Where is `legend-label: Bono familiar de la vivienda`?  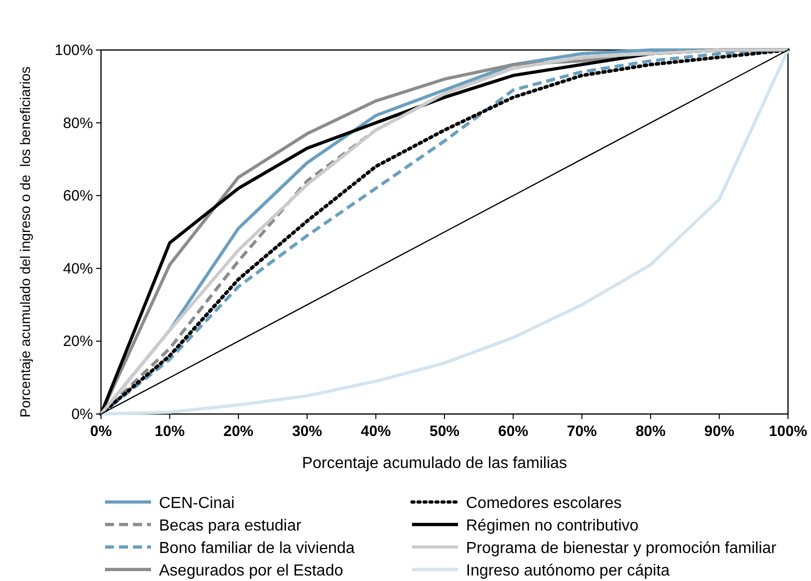
legend-label: Bono familiar de la vivienda is located at coordinates (257, 548).